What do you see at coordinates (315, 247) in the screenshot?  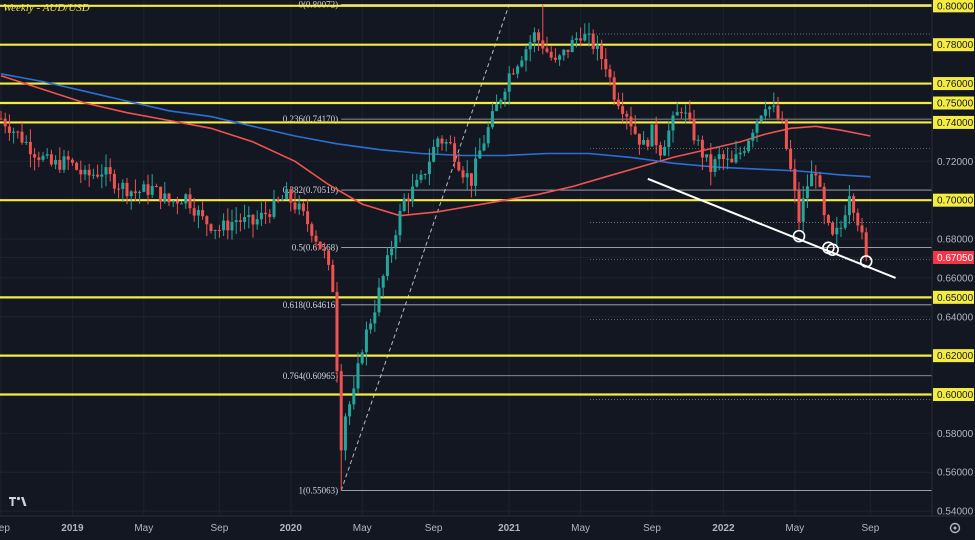 I see `fib-level-label: 0.5(0.67568)` at bounding box center [315, 247].